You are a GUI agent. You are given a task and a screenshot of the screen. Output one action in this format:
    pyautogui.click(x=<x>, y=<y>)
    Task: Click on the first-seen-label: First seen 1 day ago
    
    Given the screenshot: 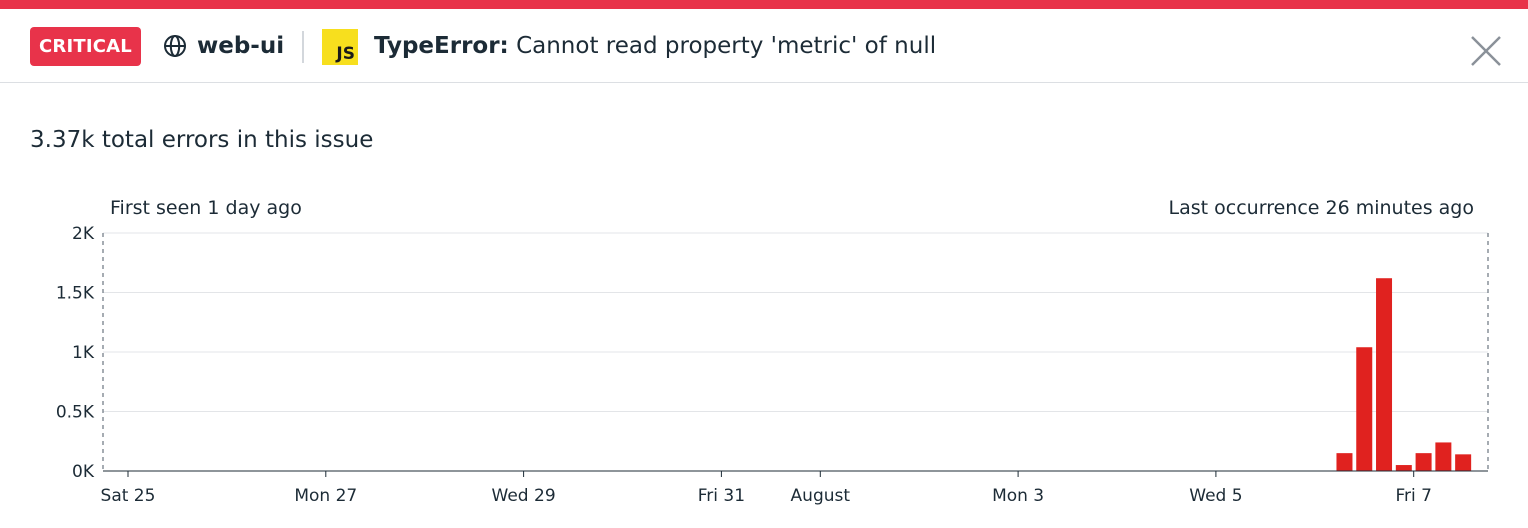 What is the action you would take?
    pyautogui.click(x=206, y=208)
    